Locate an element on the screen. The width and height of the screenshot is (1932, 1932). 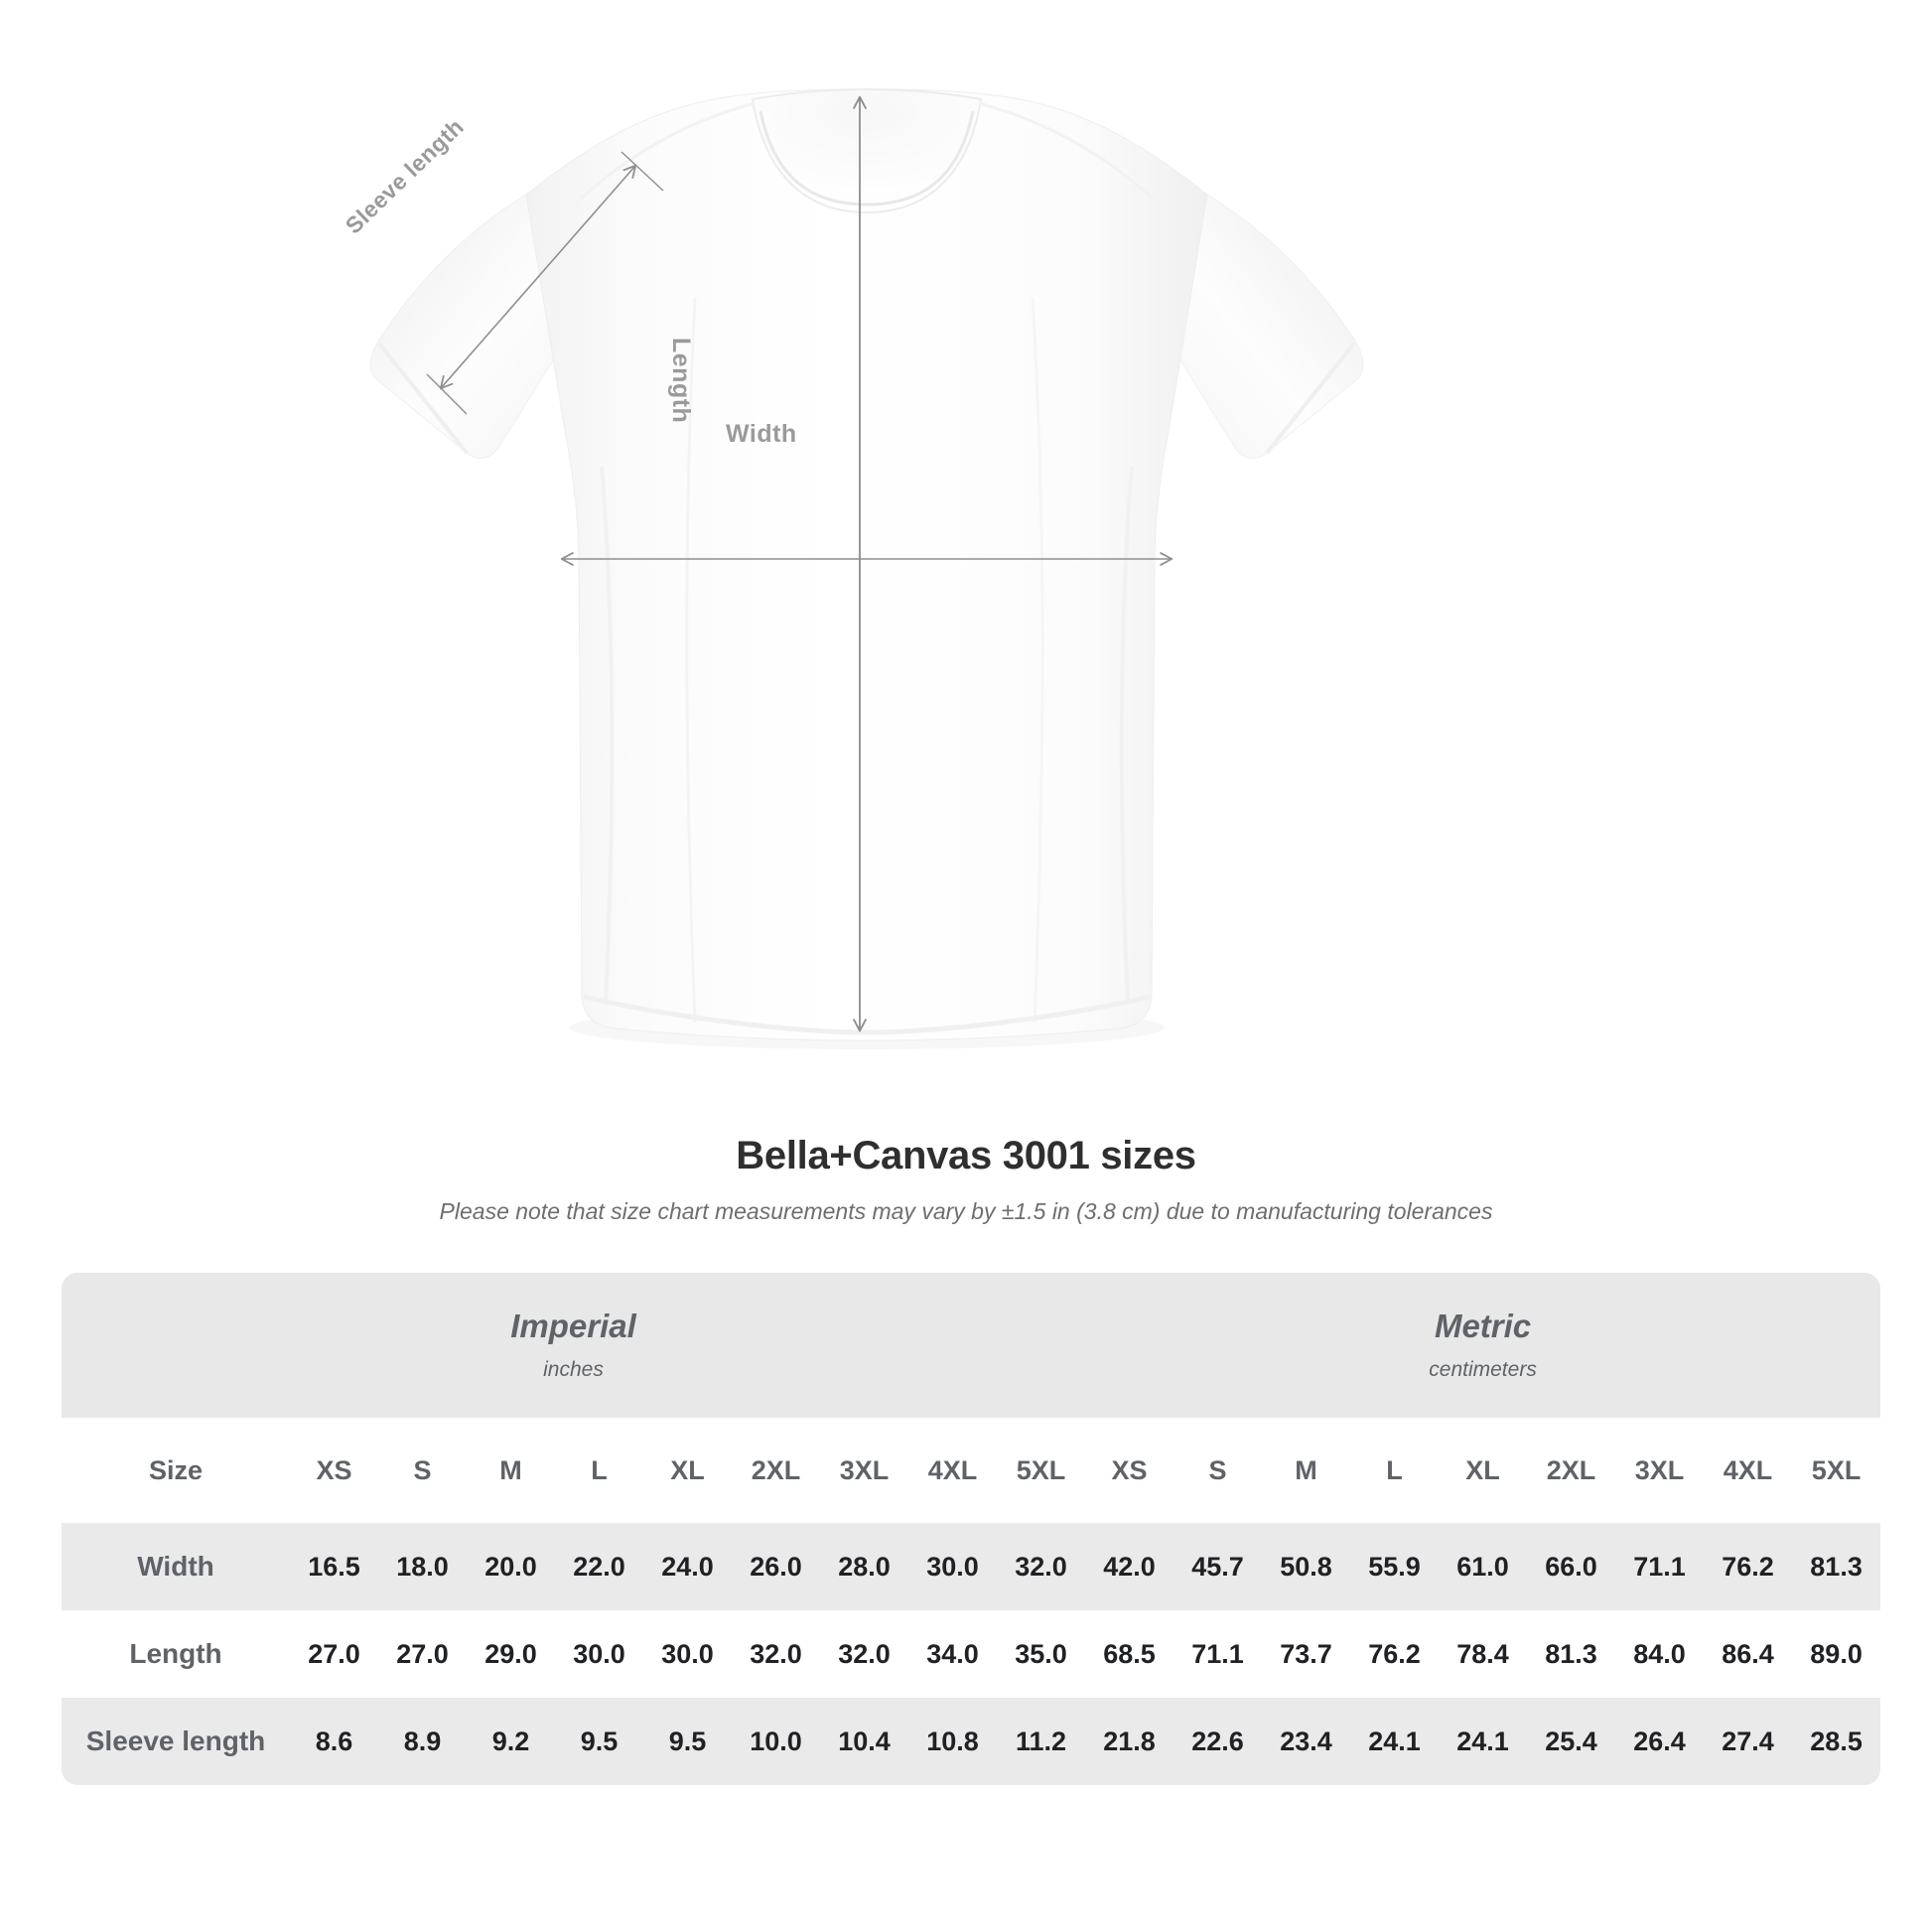
cell-sleeve-metric-4xl: 27.4 is located at coordinates (1748, 1741).